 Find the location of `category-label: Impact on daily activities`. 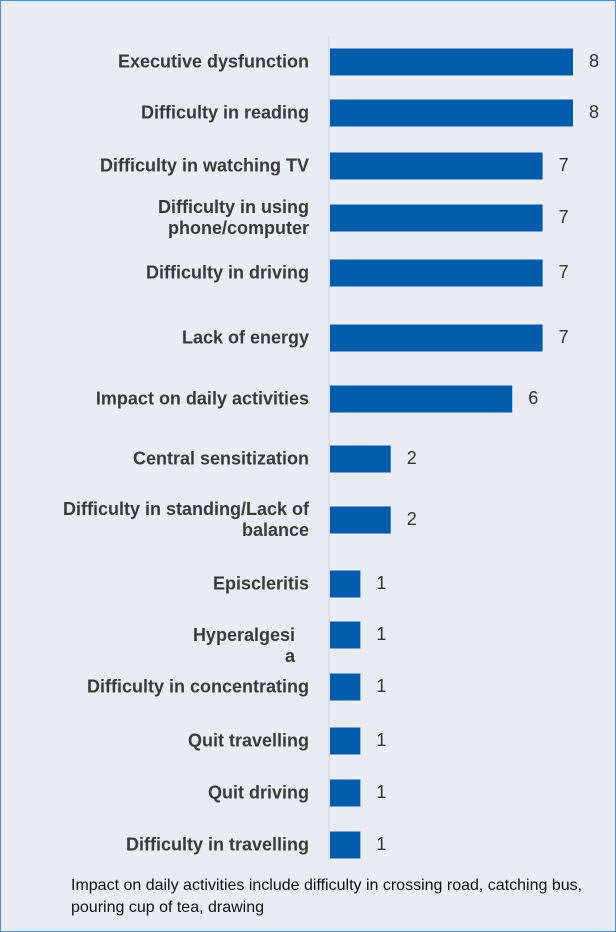

category-label: Impact on daily activities is located at coordinates (202, 398).